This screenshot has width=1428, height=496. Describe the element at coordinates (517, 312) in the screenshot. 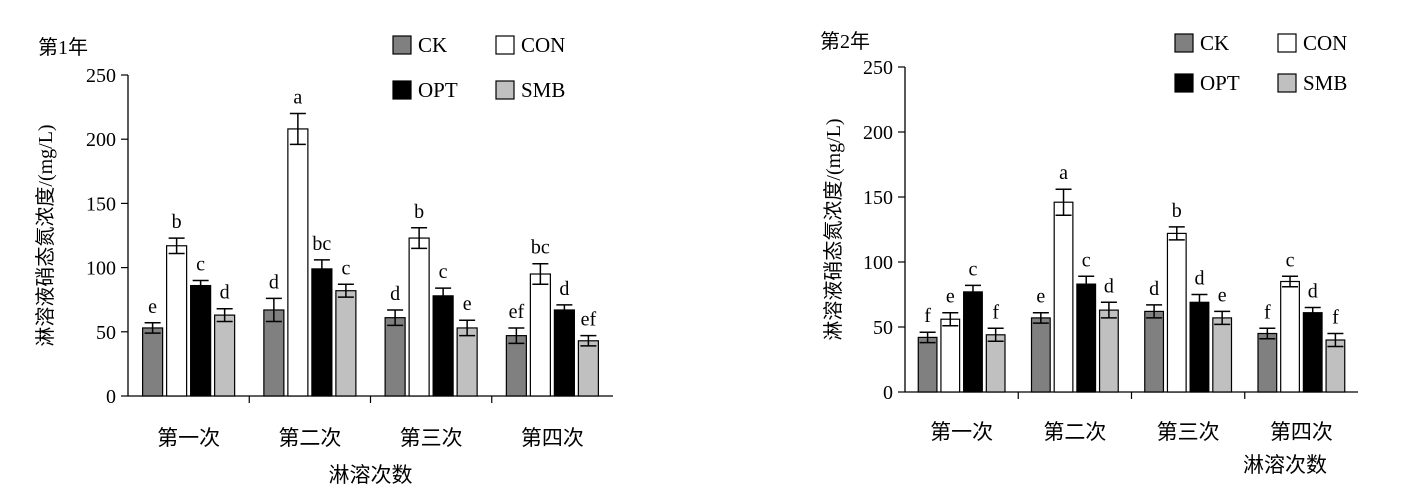

I see `significance-label: ef` at that location.